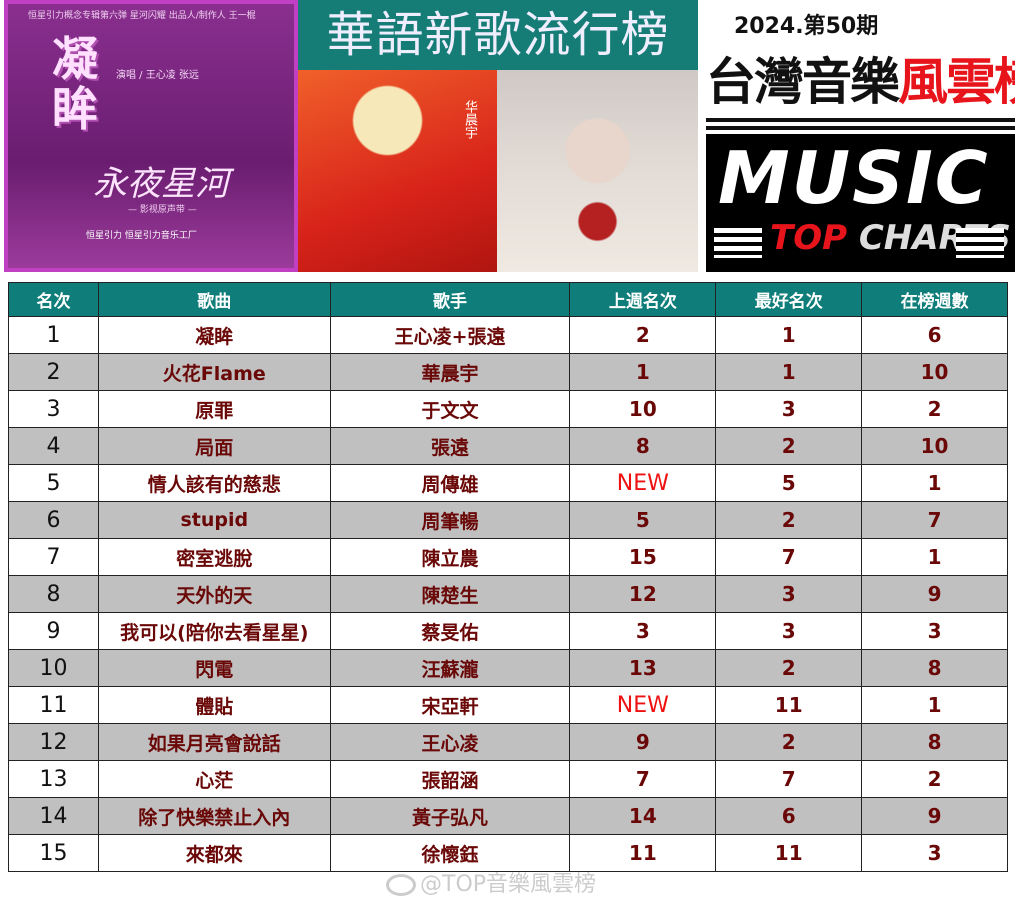 The image size is (1015, 907). I want to click on table-row: 11 體貼 宋亞軒 NEW 11 1, so click(508, 705).